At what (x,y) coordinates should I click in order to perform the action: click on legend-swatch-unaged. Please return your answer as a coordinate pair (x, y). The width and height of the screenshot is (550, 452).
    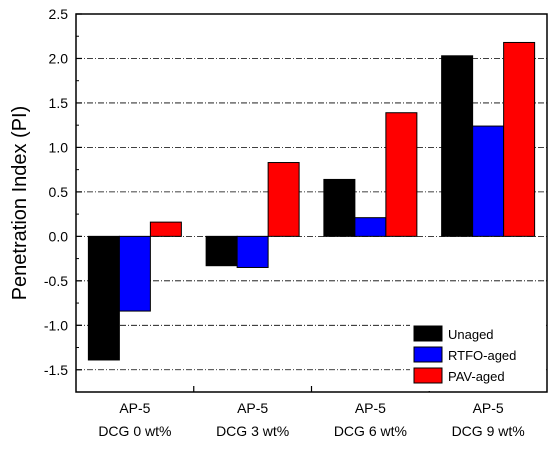
    Looking at the image, I should click on (428, 333).